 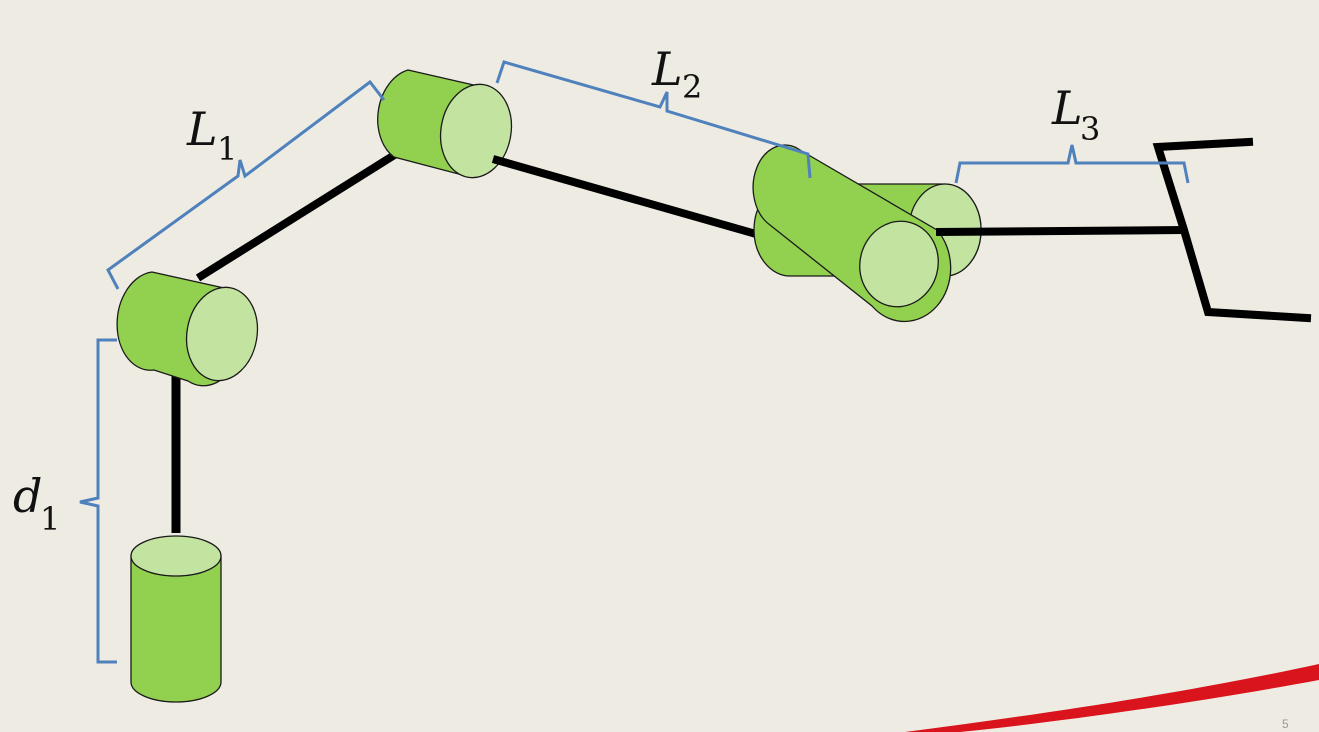 What do you see at coordinates (1060, 231) in the screenshot?
I see `link-L3` at bounding box center [1060, 231].